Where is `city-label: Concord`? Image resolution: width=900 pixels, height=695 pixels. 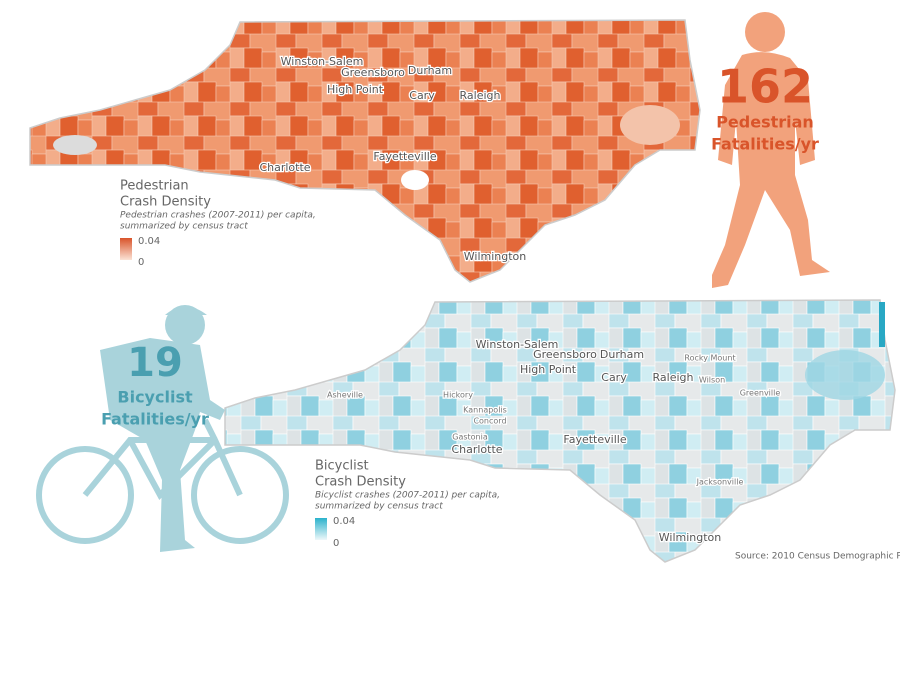
city-label: Concord is located at coordinates (489, 421).